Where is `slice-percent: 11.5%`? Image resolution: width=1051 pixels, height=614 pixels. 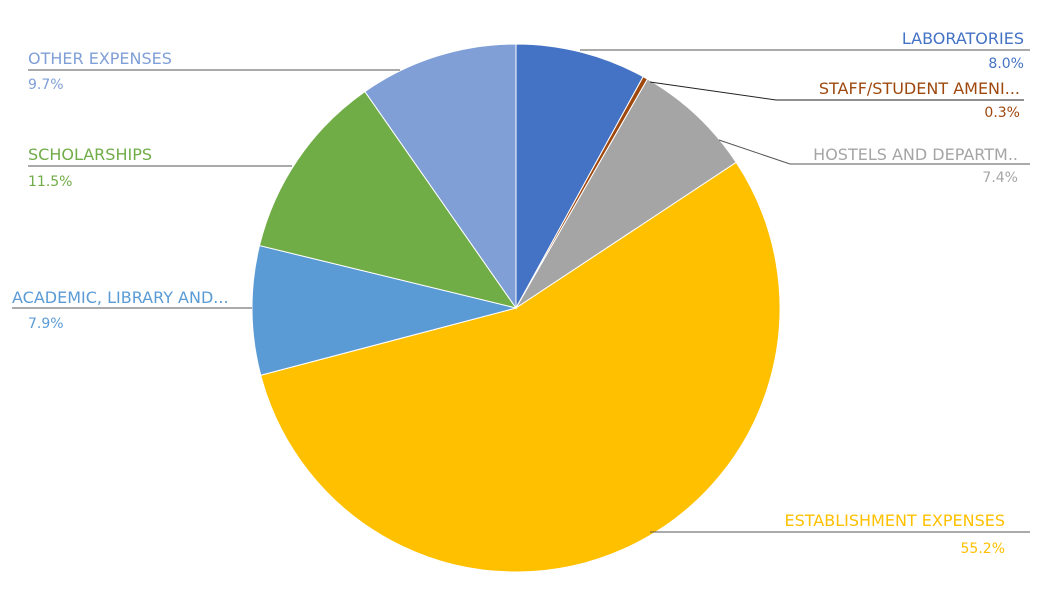 slice-percent: 11.5% is located at coordinates (50, 182).